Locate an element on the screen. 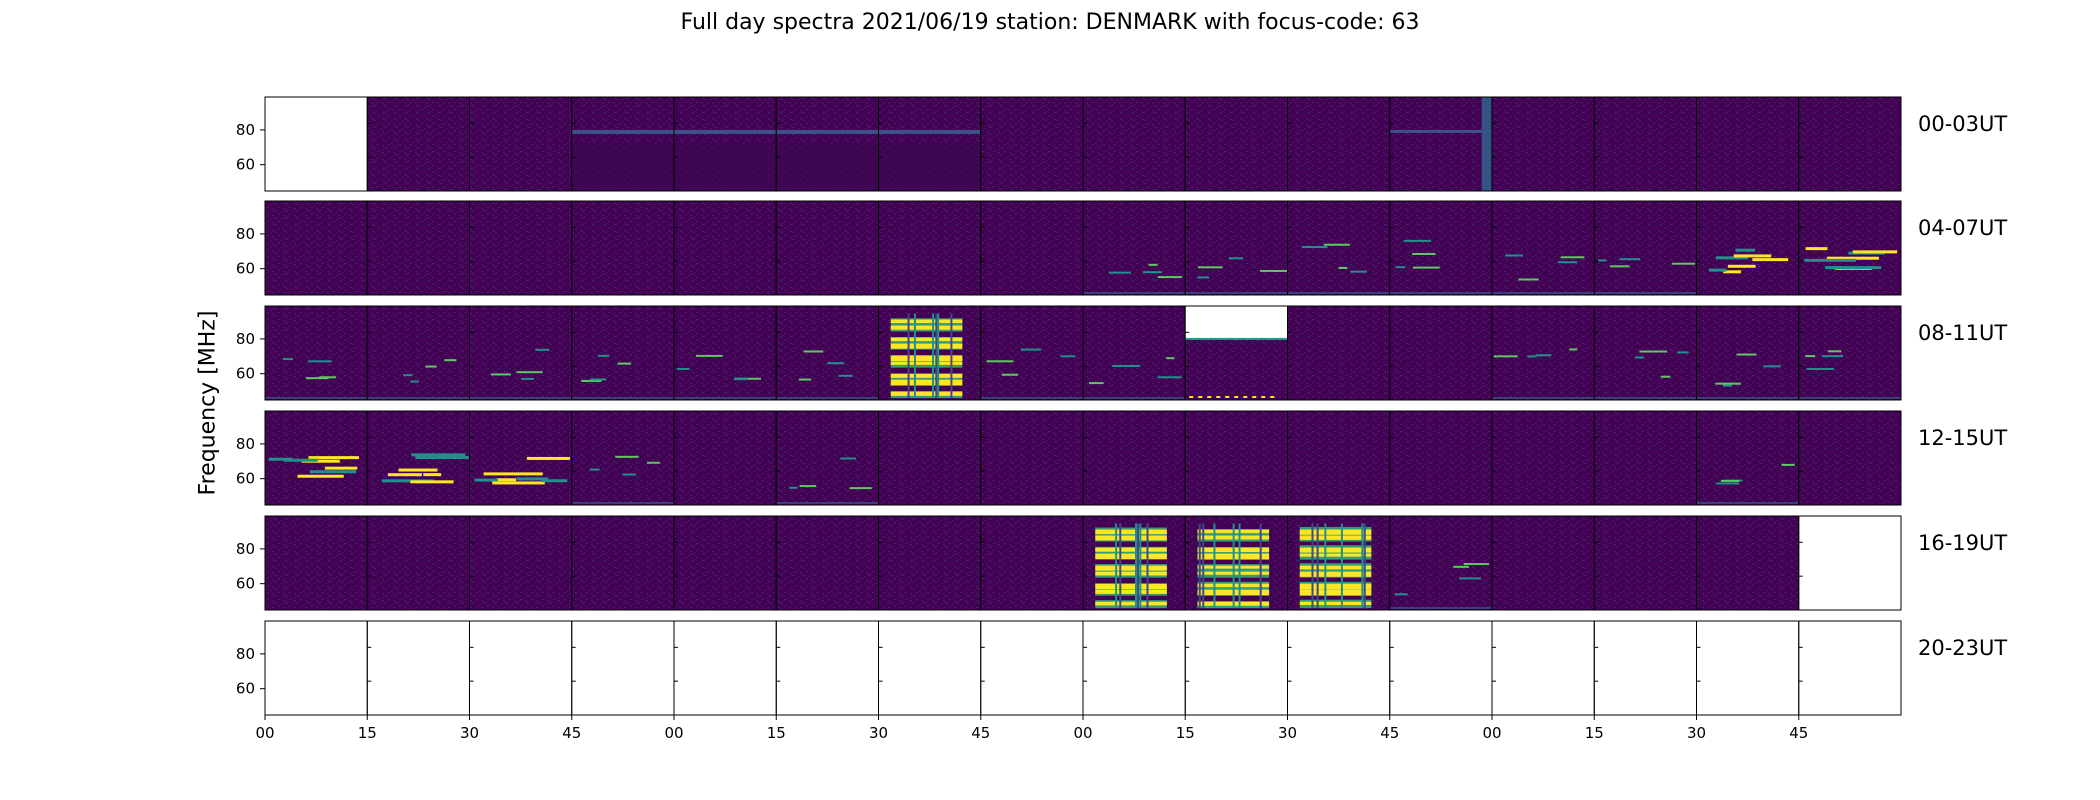 The image size is (2100, 800). row-08-11UT is located at coordinates (1083, 353).